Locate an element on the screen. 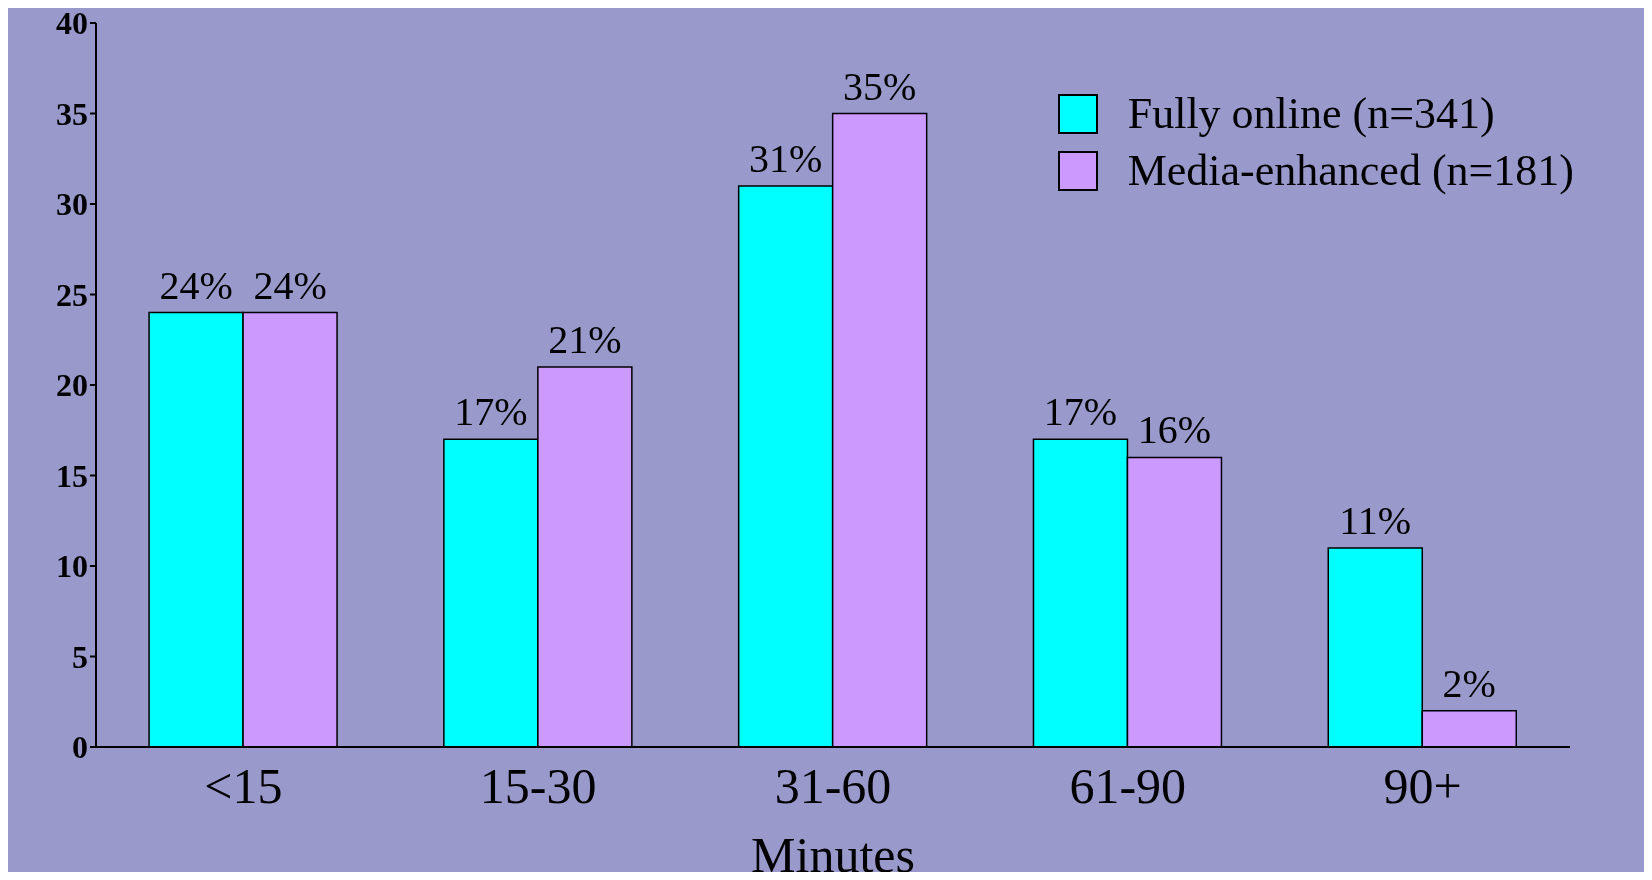  data-label: 31% is located at coordinates (786, 158).